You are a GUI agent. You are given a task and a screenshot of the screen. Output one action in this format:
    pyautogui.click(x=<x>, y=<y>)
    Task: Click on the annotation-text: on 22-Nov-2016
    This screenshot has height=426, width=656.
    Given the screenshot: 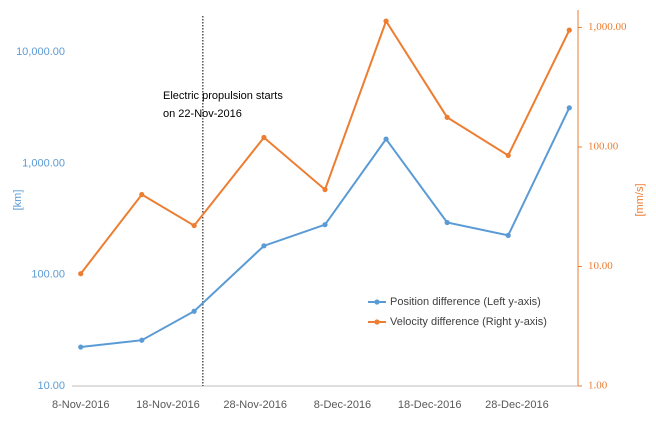 What is the action you would take?
    pyautogui.click(x=202, y=114)
    